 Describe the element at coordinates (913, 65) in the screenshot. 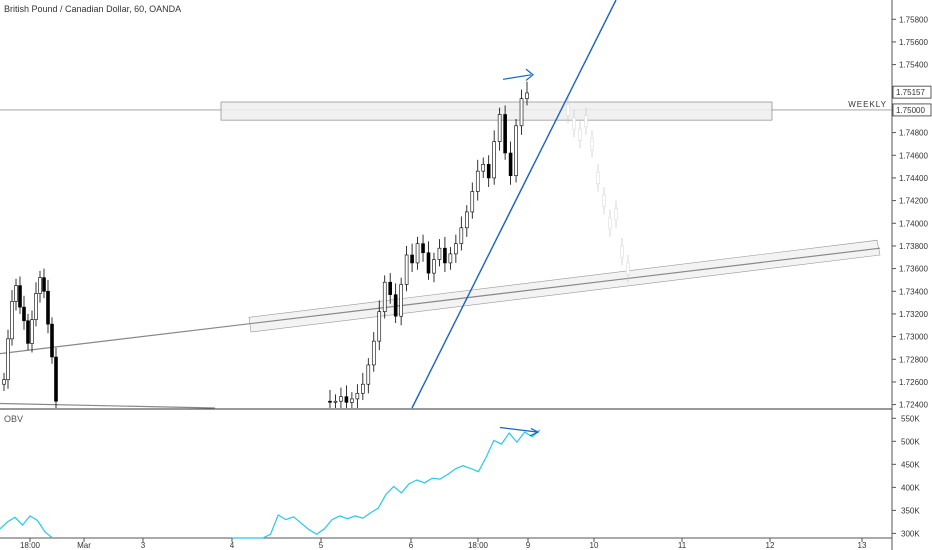

I see `y-tick-label: 1.75400` at that location.